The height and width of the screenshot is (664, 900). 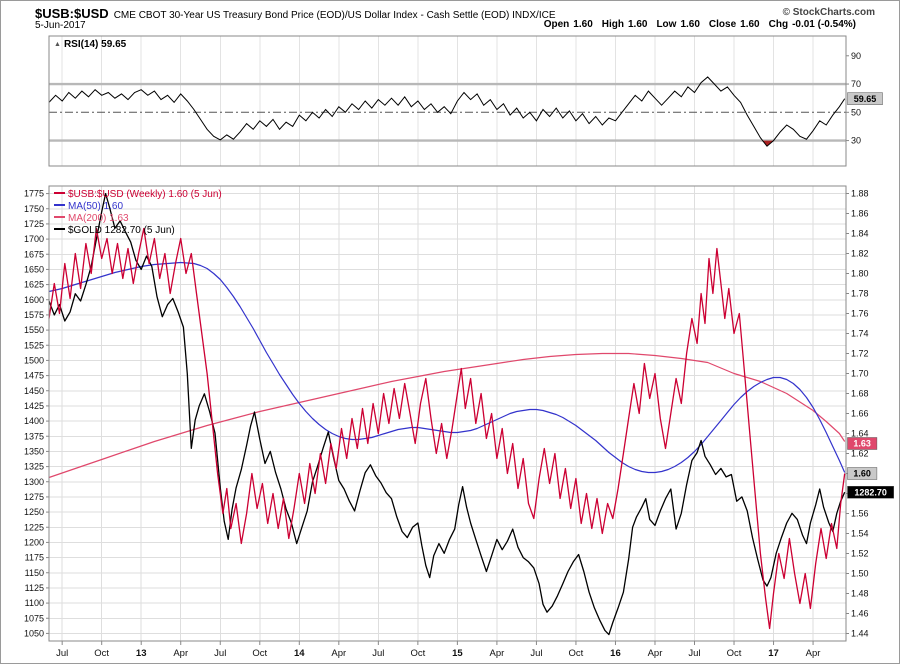 I want to click on right-axis-label: 1.50, so click(x=860, y=574).